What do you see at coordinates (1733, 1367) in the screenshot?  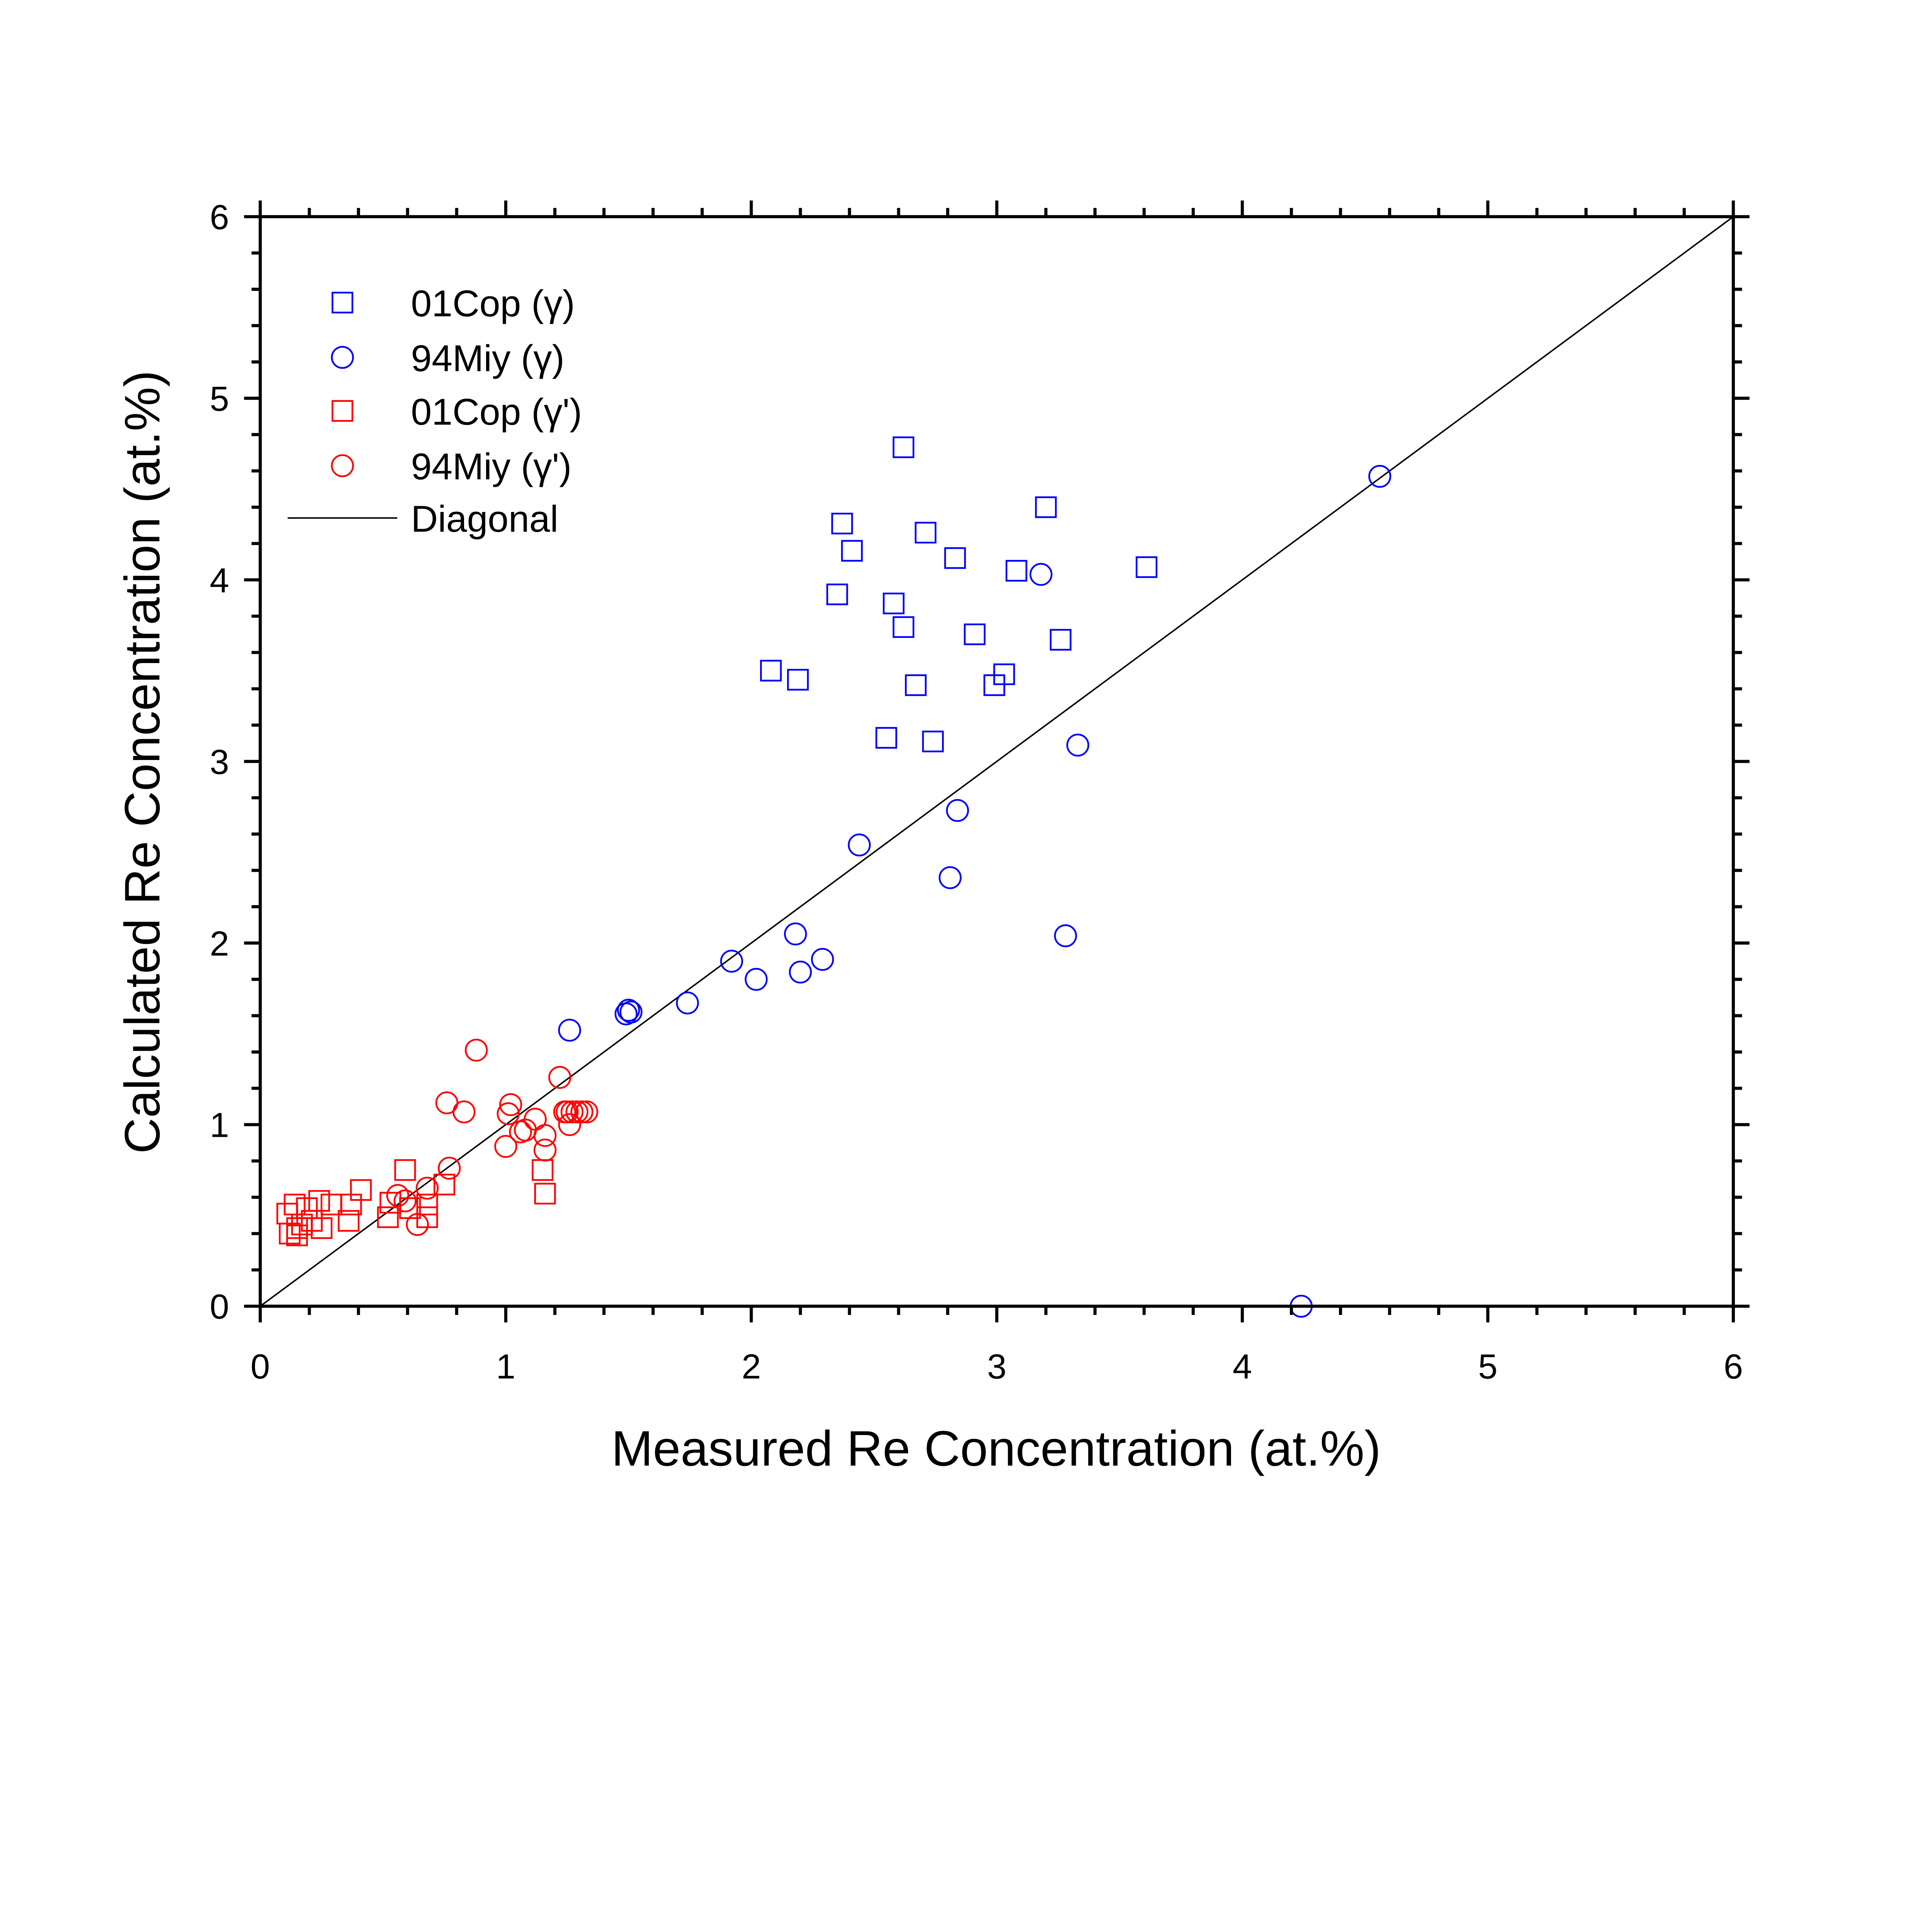 I see `x-tick-label: 6` at bounding box center [1733, 1367].